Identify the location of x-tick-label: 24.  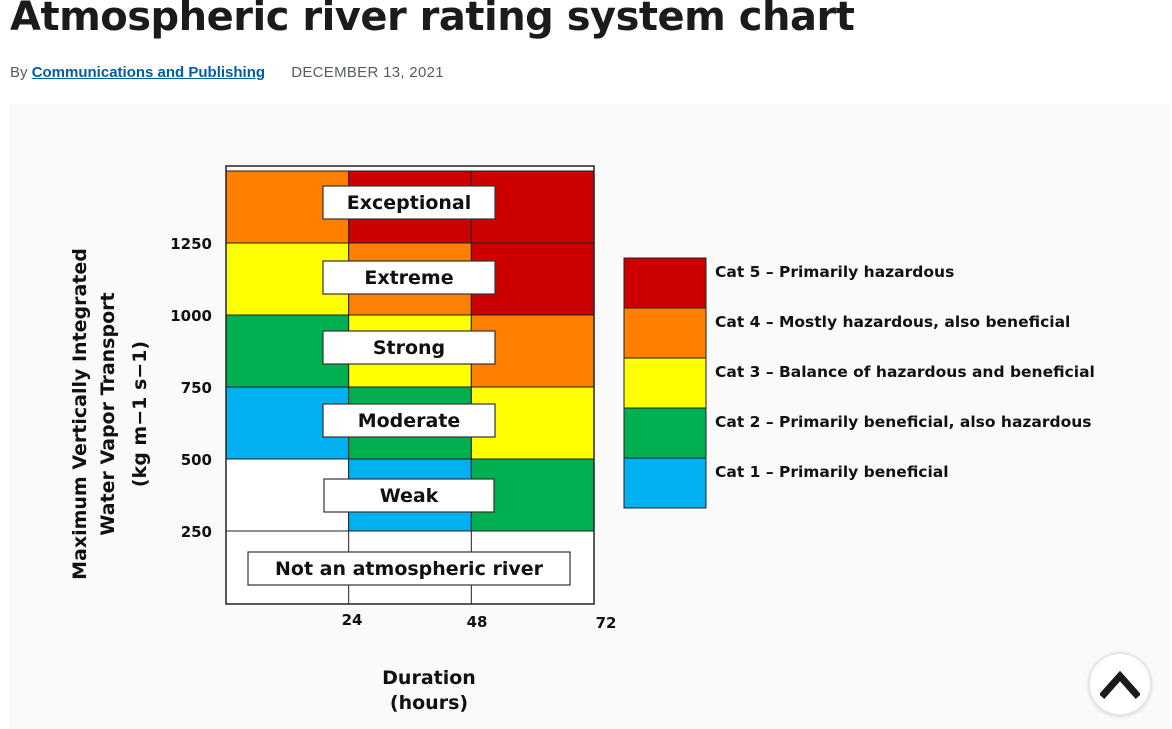
(352, 620).